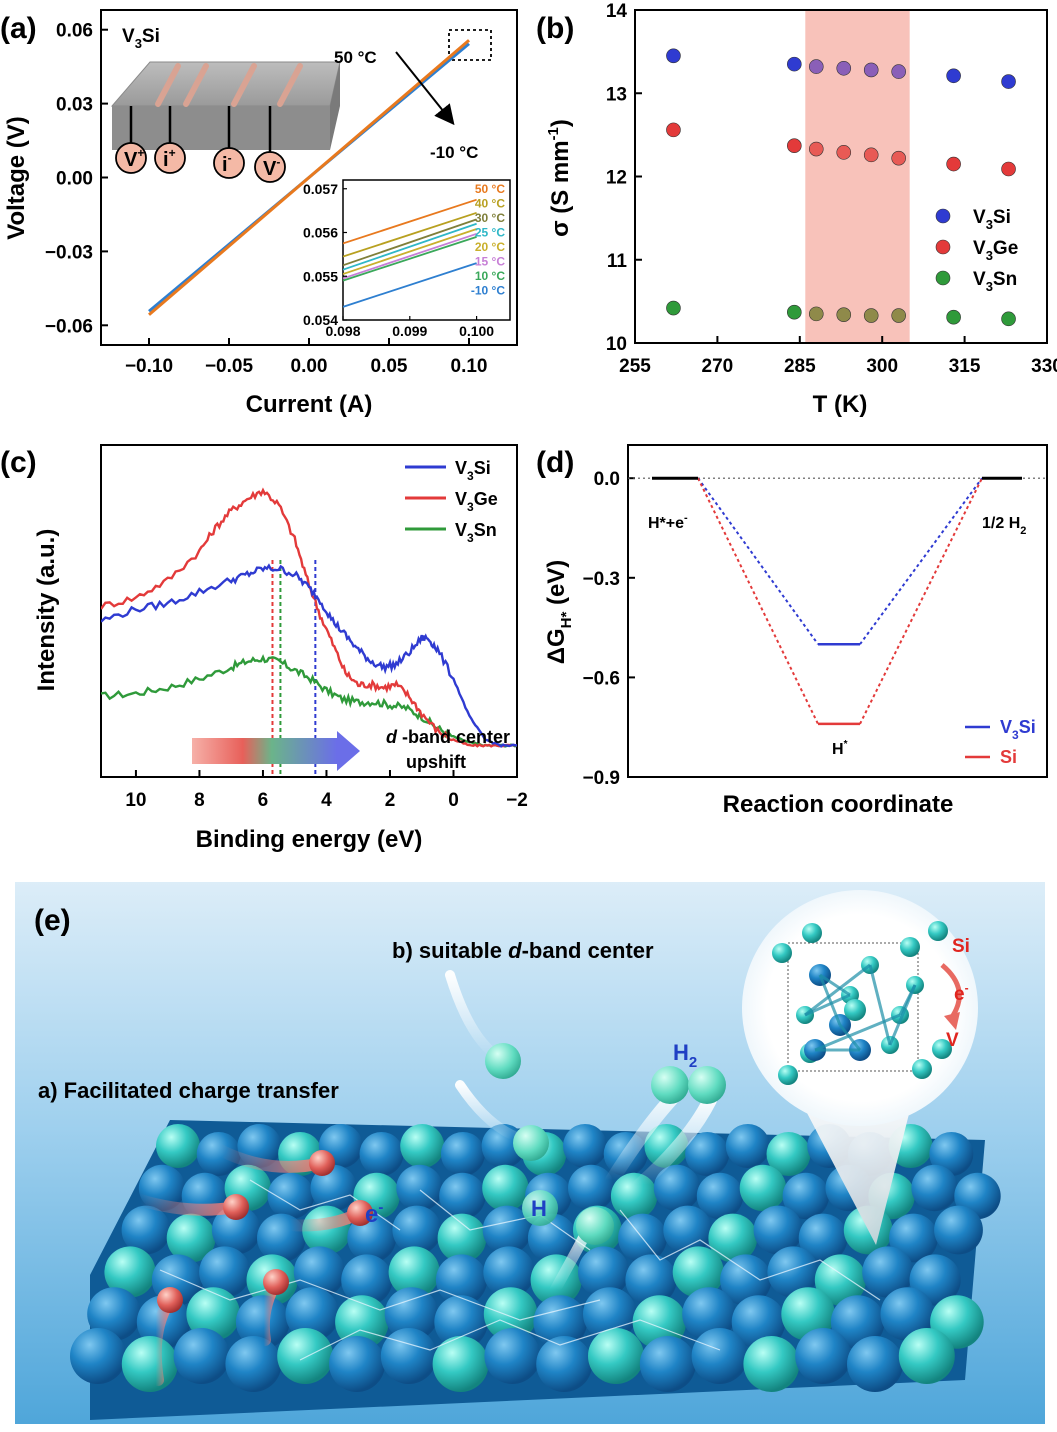  What do you see at coordinates (253, 1265) in the screenshot?
I see `electron-streaks` at bounding box center [253, 1265].